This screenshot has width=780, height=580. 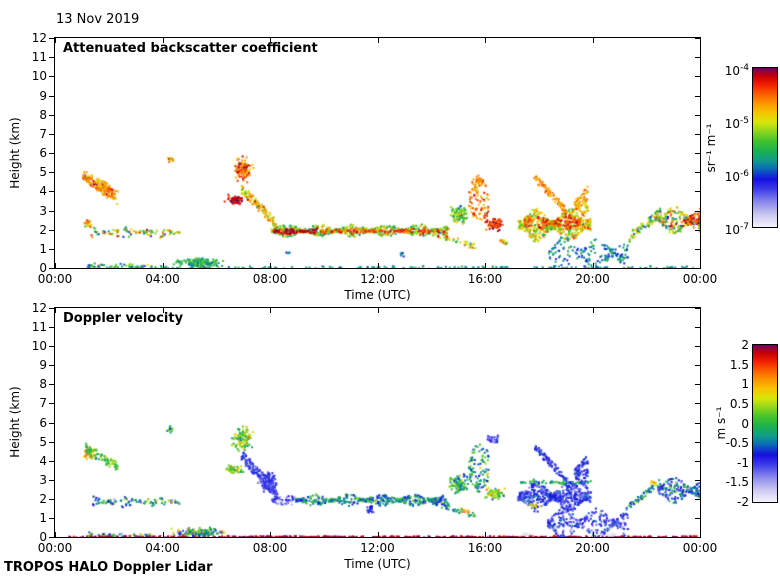 What do you see at coordinates (745, 423) in the screenshot?
I see `colorbar-tick-label: 0` at bounding box center [745, 423].